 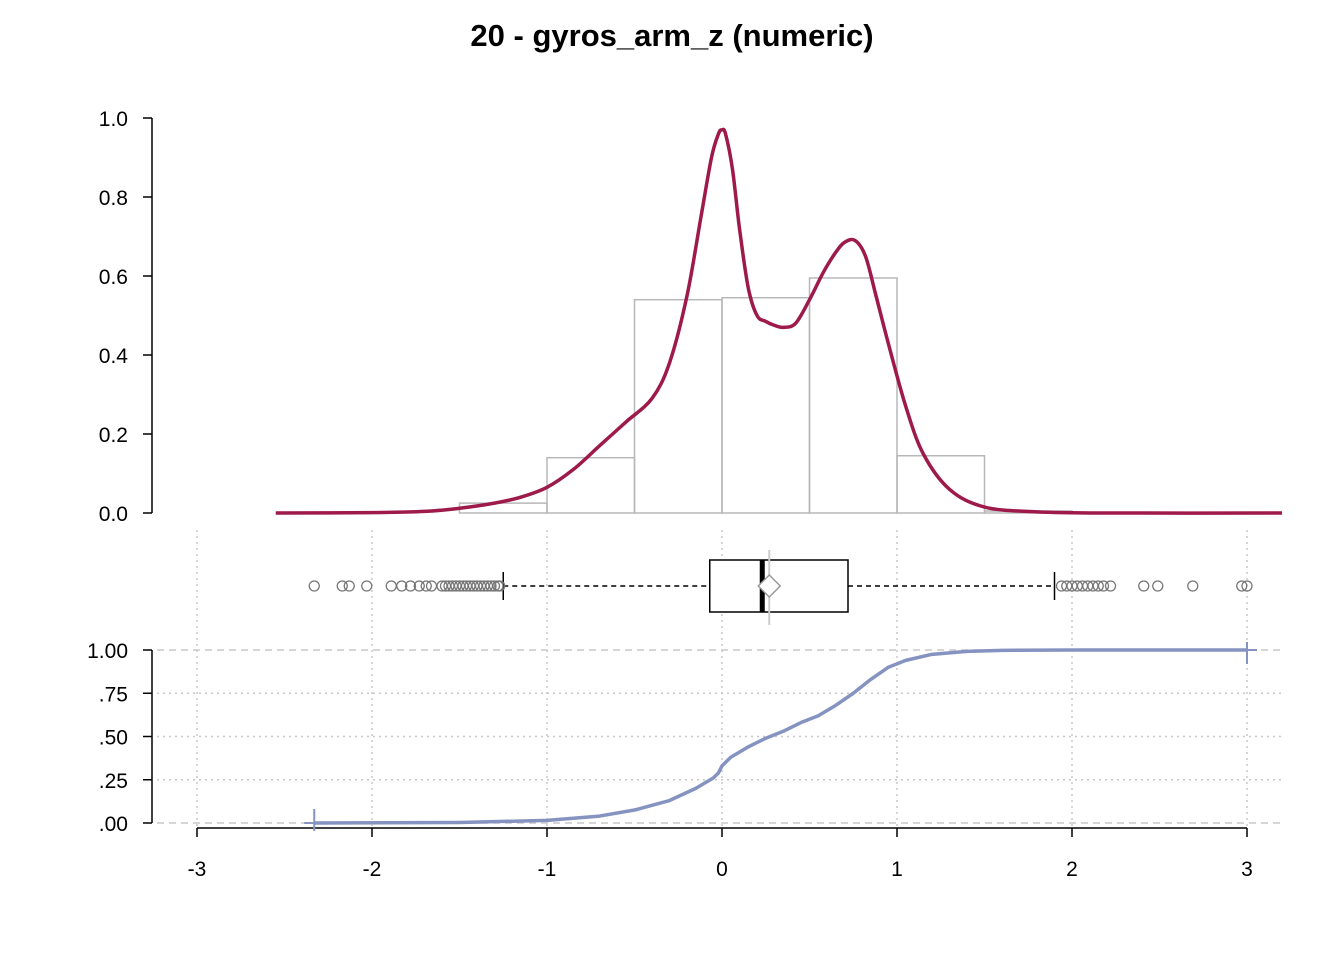 What do you see at coordinates (372, 869) in the screenshot?
I see `x-tick-label: -2` at bounding box center [372, 869].